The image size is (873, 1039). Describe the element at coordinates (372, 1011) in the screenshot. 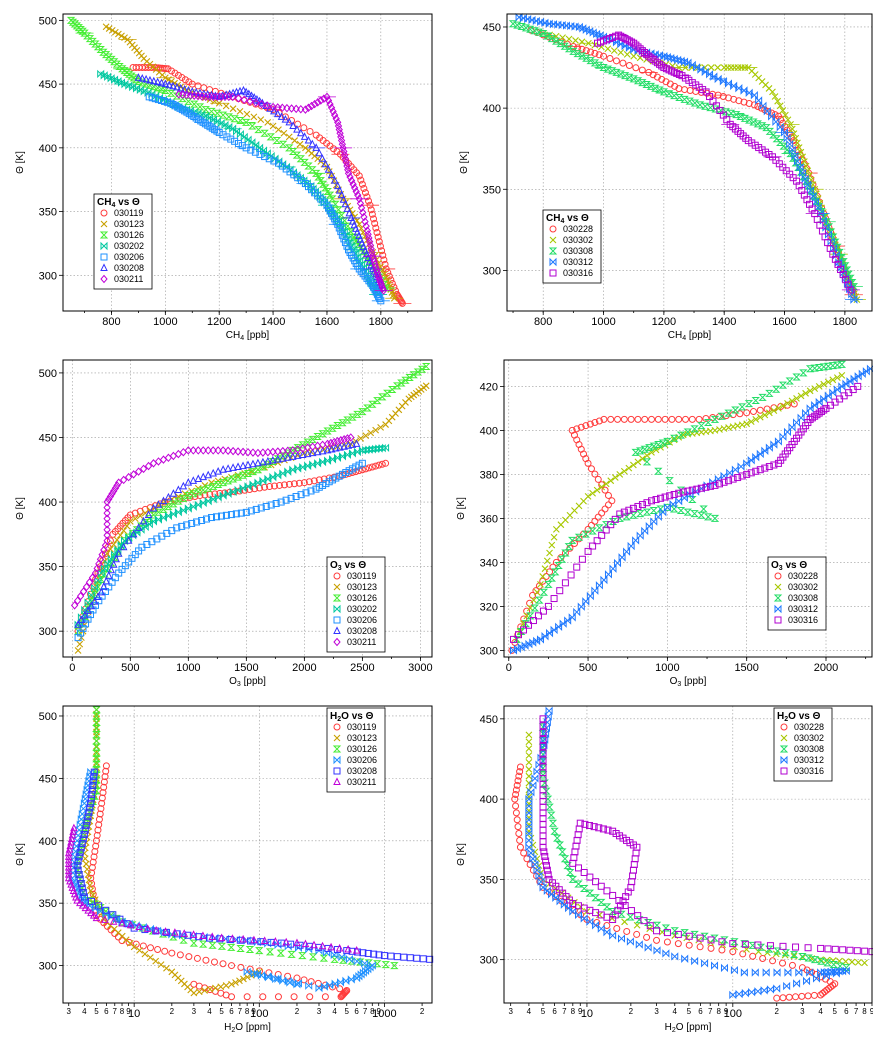

I see `x-minor-tick-label: 8` at that location.